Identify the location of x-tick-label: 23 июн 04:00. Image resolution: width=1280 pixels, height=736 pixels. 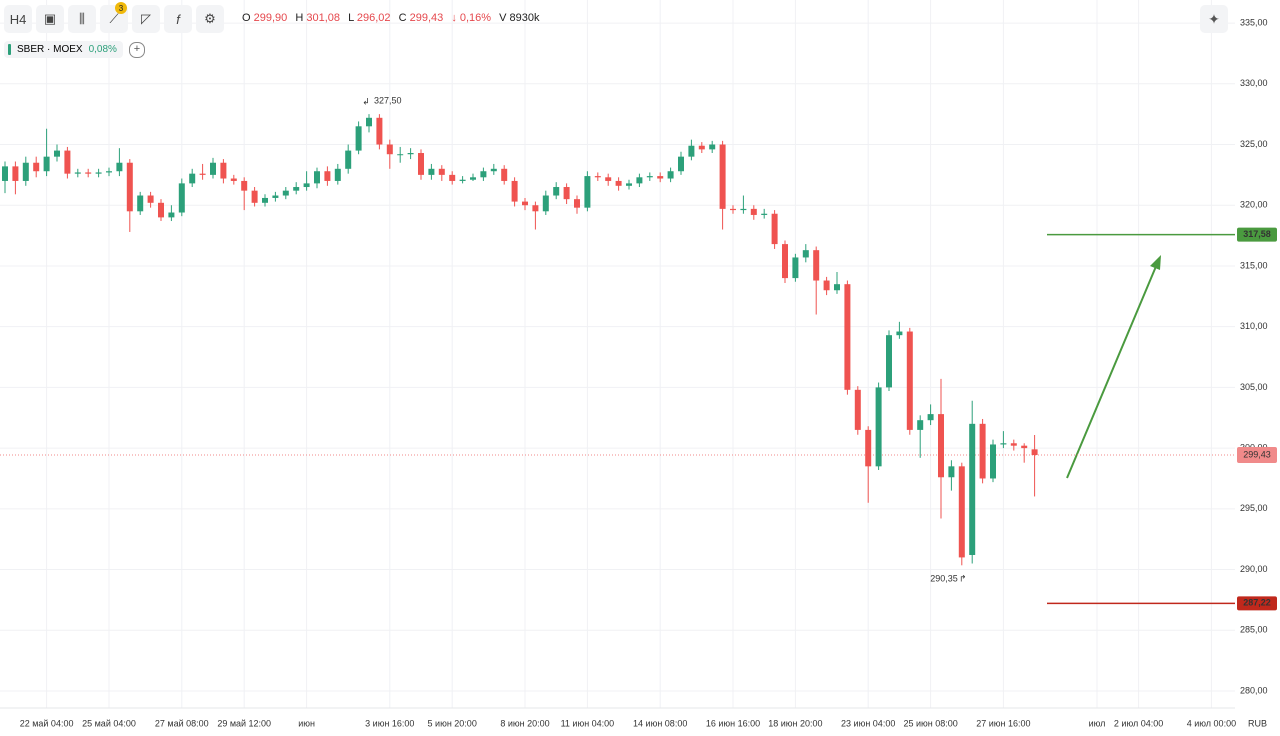
(868, 723).